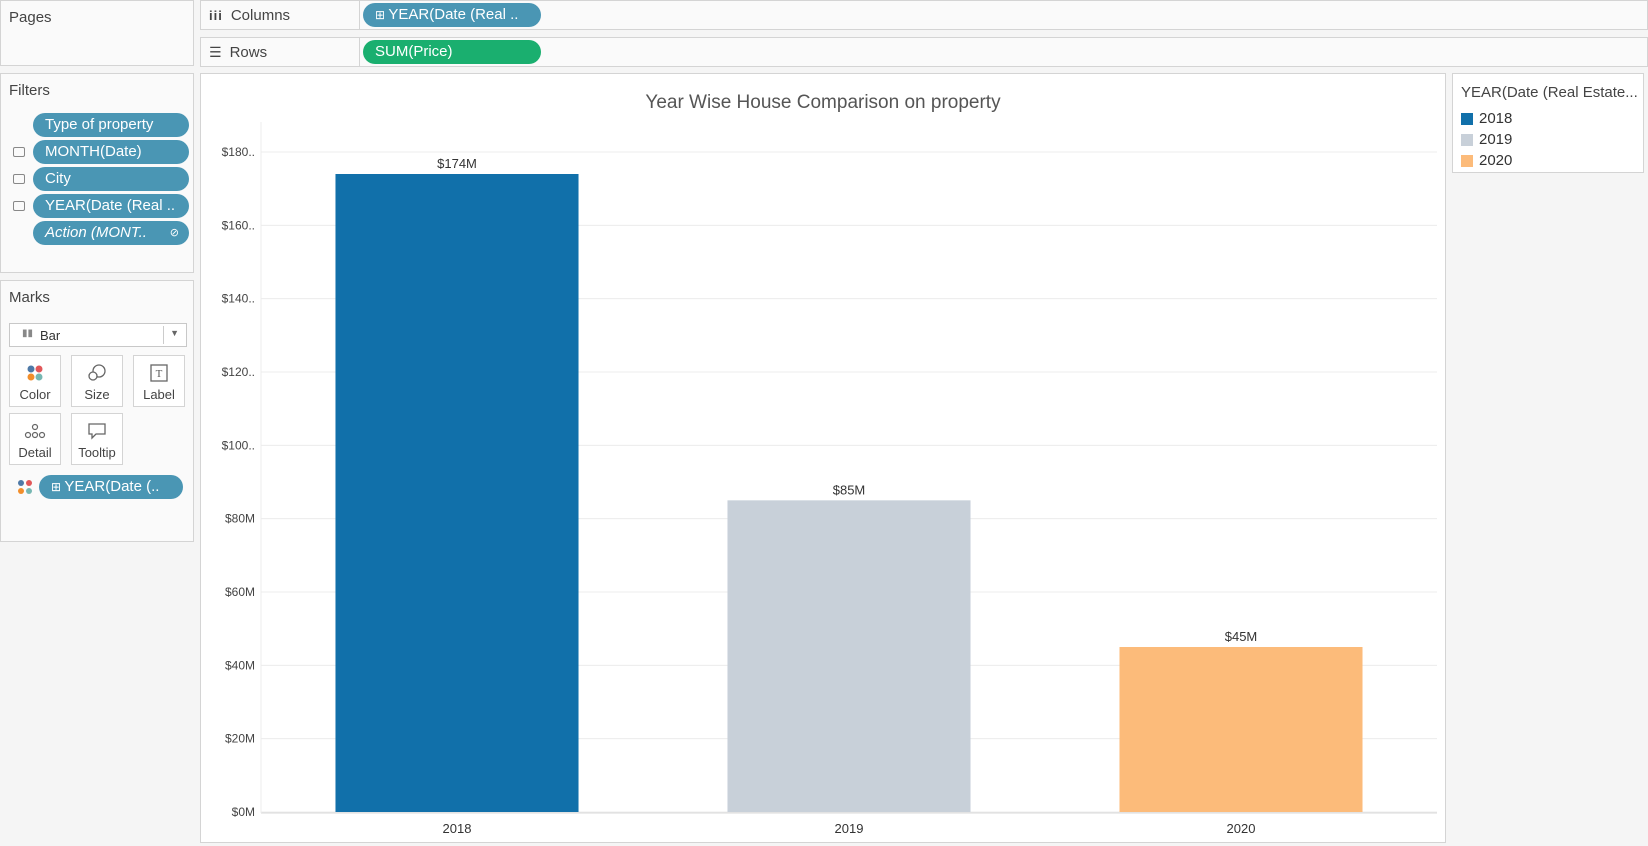  I want to click on legend-item-2018: 2018, so click(1486, 118).